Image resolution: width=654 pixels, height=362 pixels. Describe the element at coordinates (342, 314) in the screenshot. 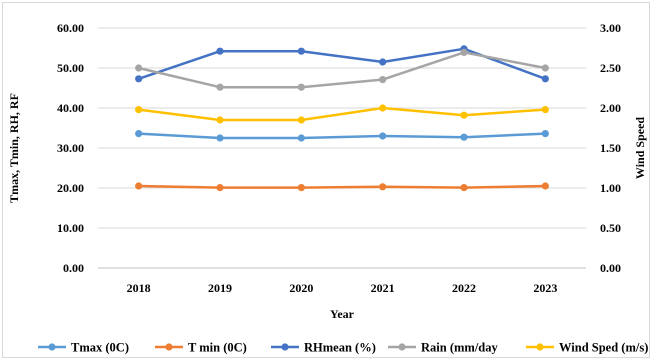

I see `x-axis-title: Year` at that location.